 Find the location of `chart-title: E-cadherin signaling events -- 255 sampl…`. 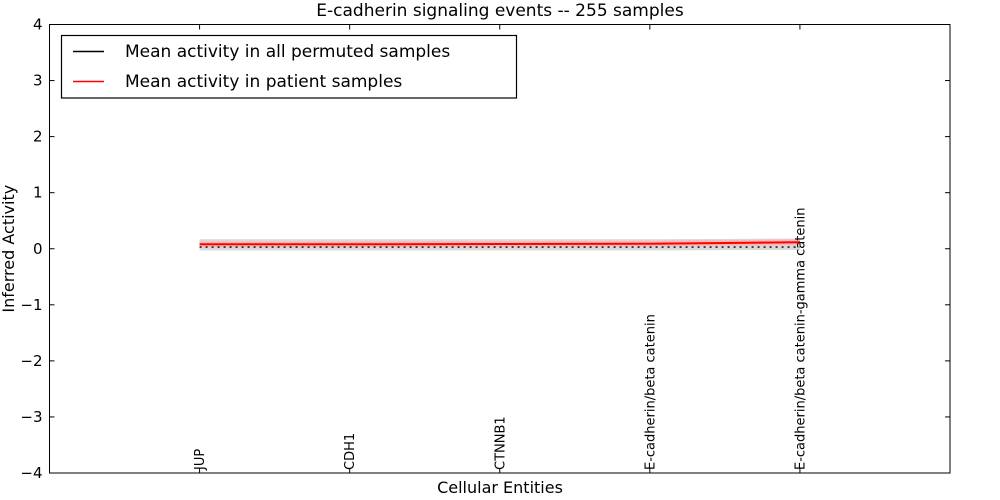

chart-title: E-cadherin signaling events -- 255 sampl… is located at coordinates (500, 11).